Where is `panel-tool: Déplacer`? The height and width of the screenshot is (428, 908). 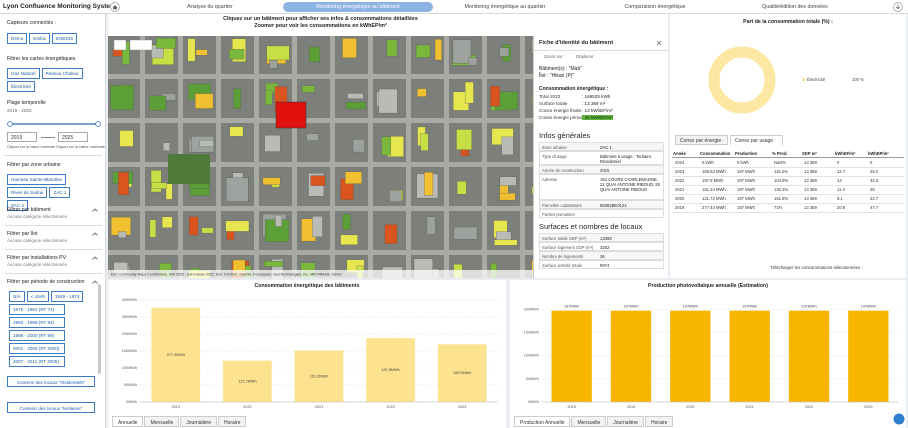
panel-tool: Déplacer is located at coordinates (585, 56).